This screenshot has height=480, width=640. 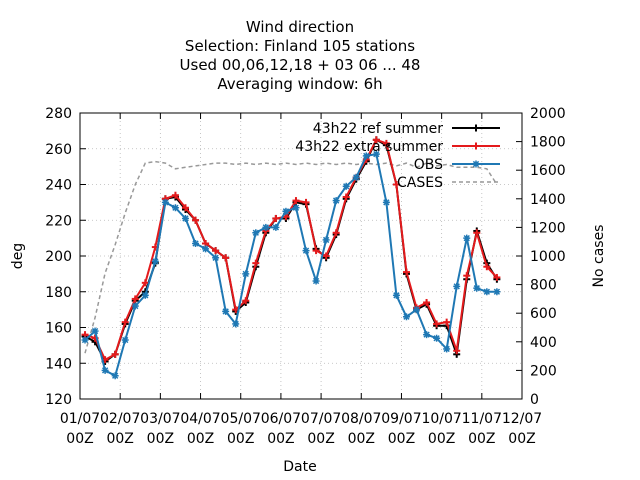 I want to click on legend-label: CASES, so click(x=420, y=183).